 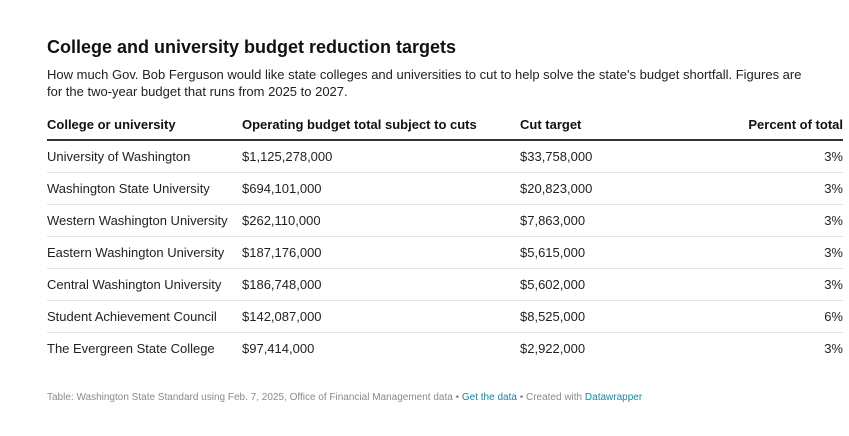 What do you see at coordinates (144, 316) in the screenshot?
I see `cell-college: Student Achievement Council` at bounding box center [144, 316].